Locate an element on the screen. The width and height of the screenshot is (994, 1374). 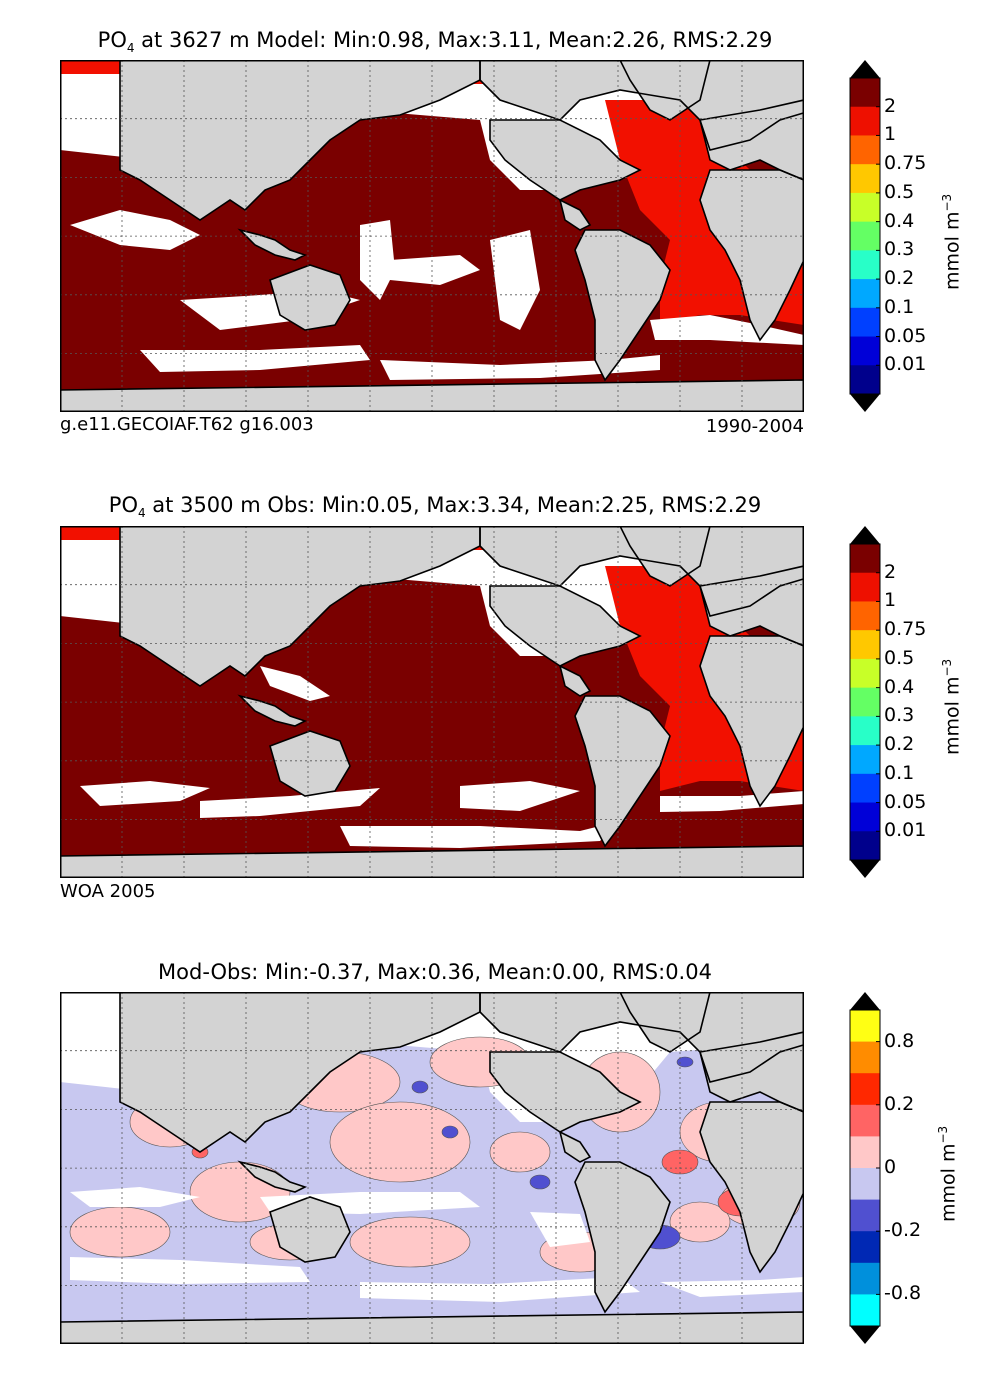
period-caption: 1990-2004 is located at coordinates (754, 426).